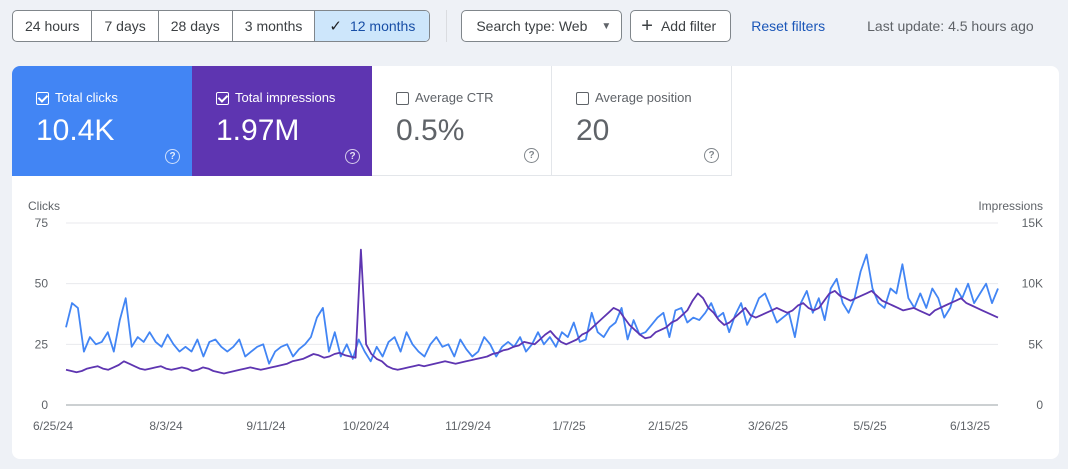 Image resolution: width=1068 pixels, height=469 pixels. I want to click on metric-label: Total clicks, so click(86, 97).